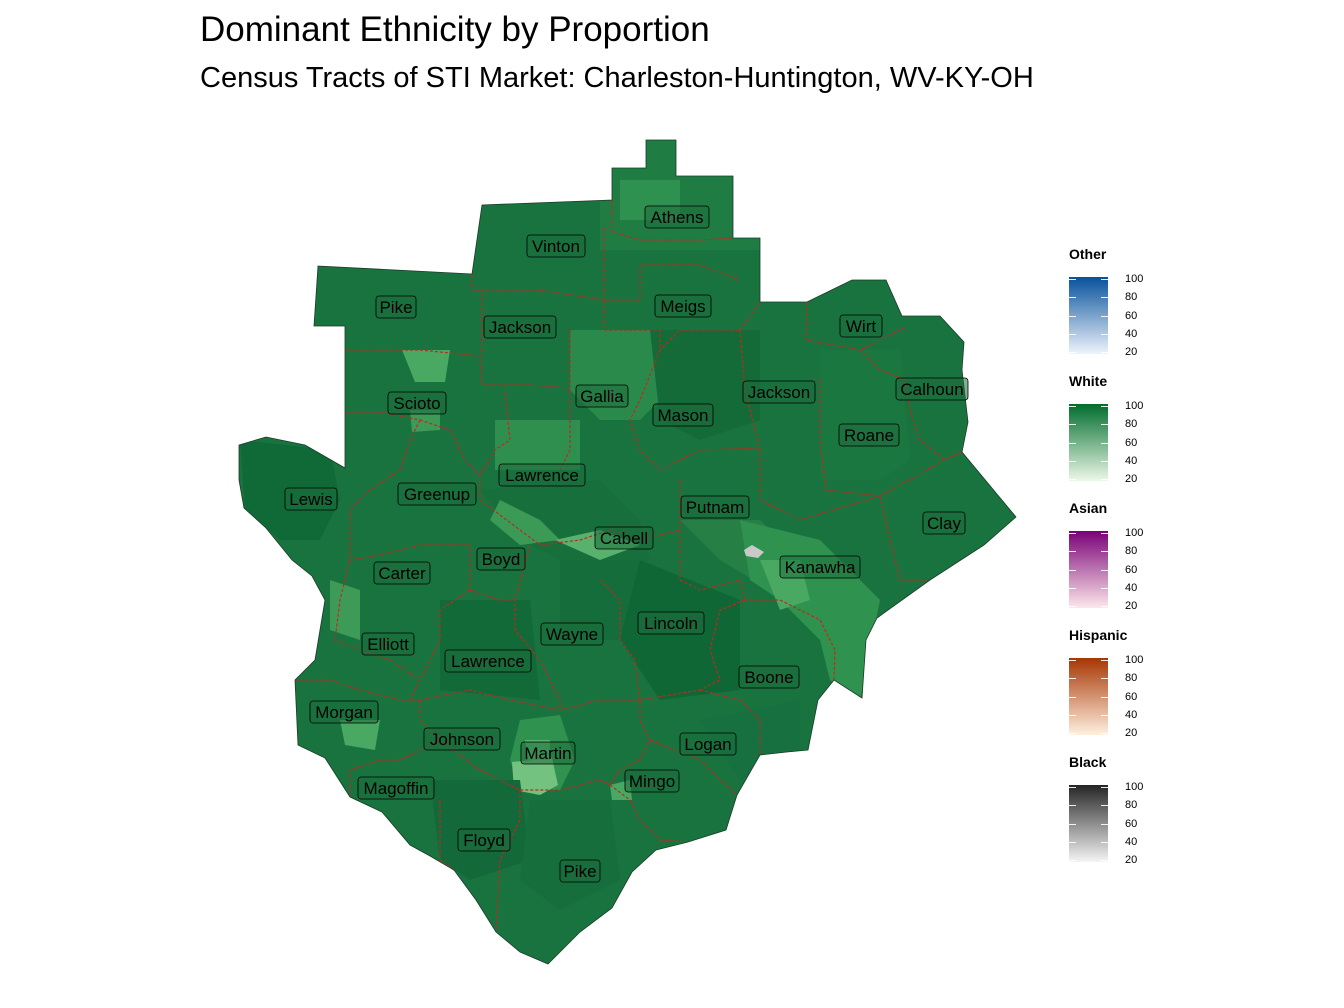 The image size is (1344, 1008). I want to click on svg-text: Meigs, so click(682, 306).